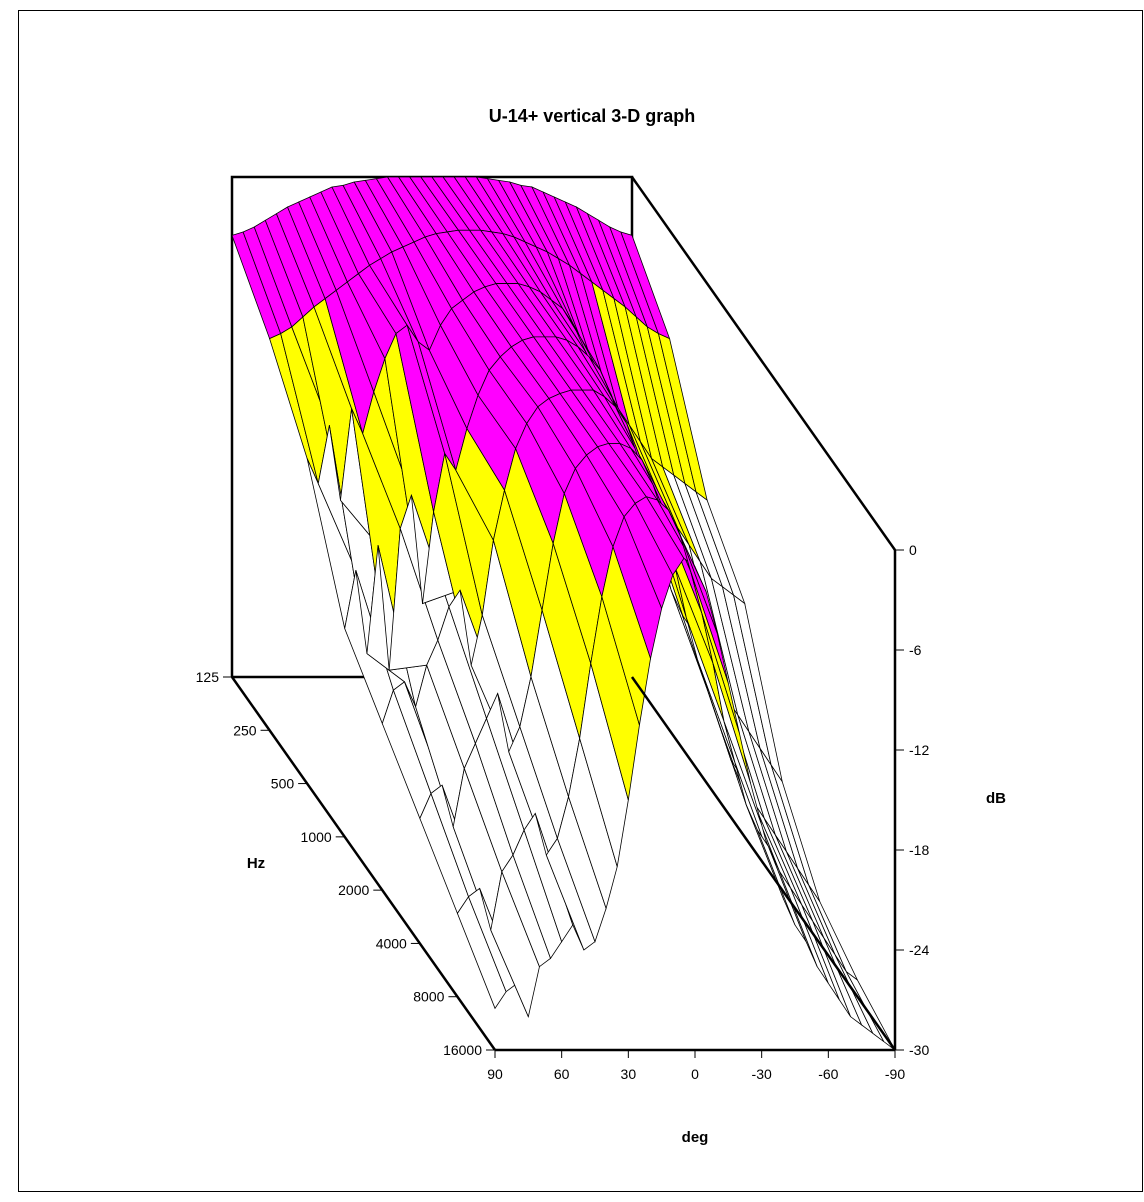 The width and height of the screenshot is (1144, 1202). Describe the element at coordinates (283, 784) in the screenshot. I see `y-tick-label: 500` at that location.